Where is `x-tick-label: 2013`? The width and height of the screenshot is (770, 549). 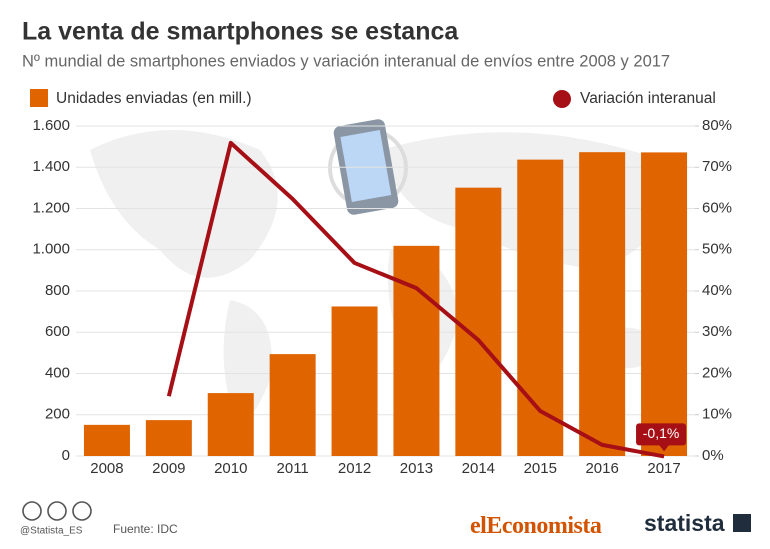
x-tick-label: 2013 is located at coordinates (416, 468).